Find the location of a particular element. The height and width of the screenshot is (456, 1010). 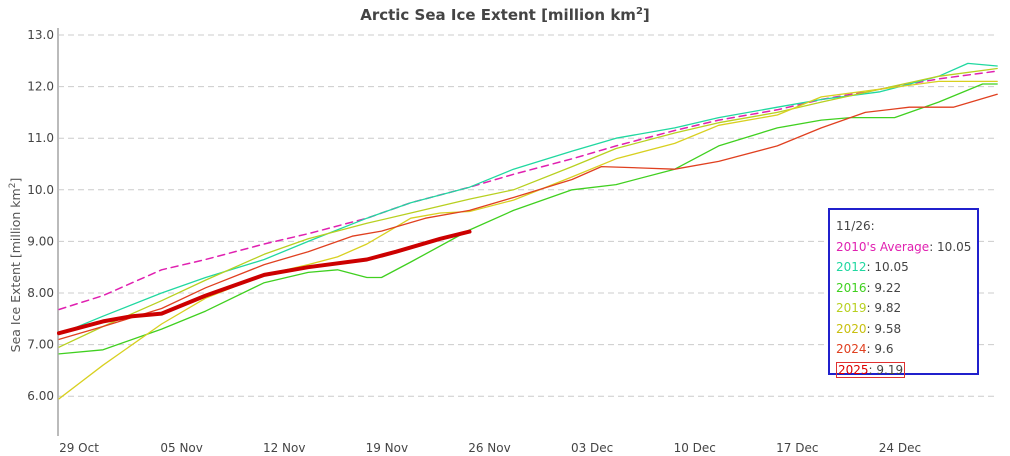

x-tick-label: 26 Nov is located at coordinates (489, 448).